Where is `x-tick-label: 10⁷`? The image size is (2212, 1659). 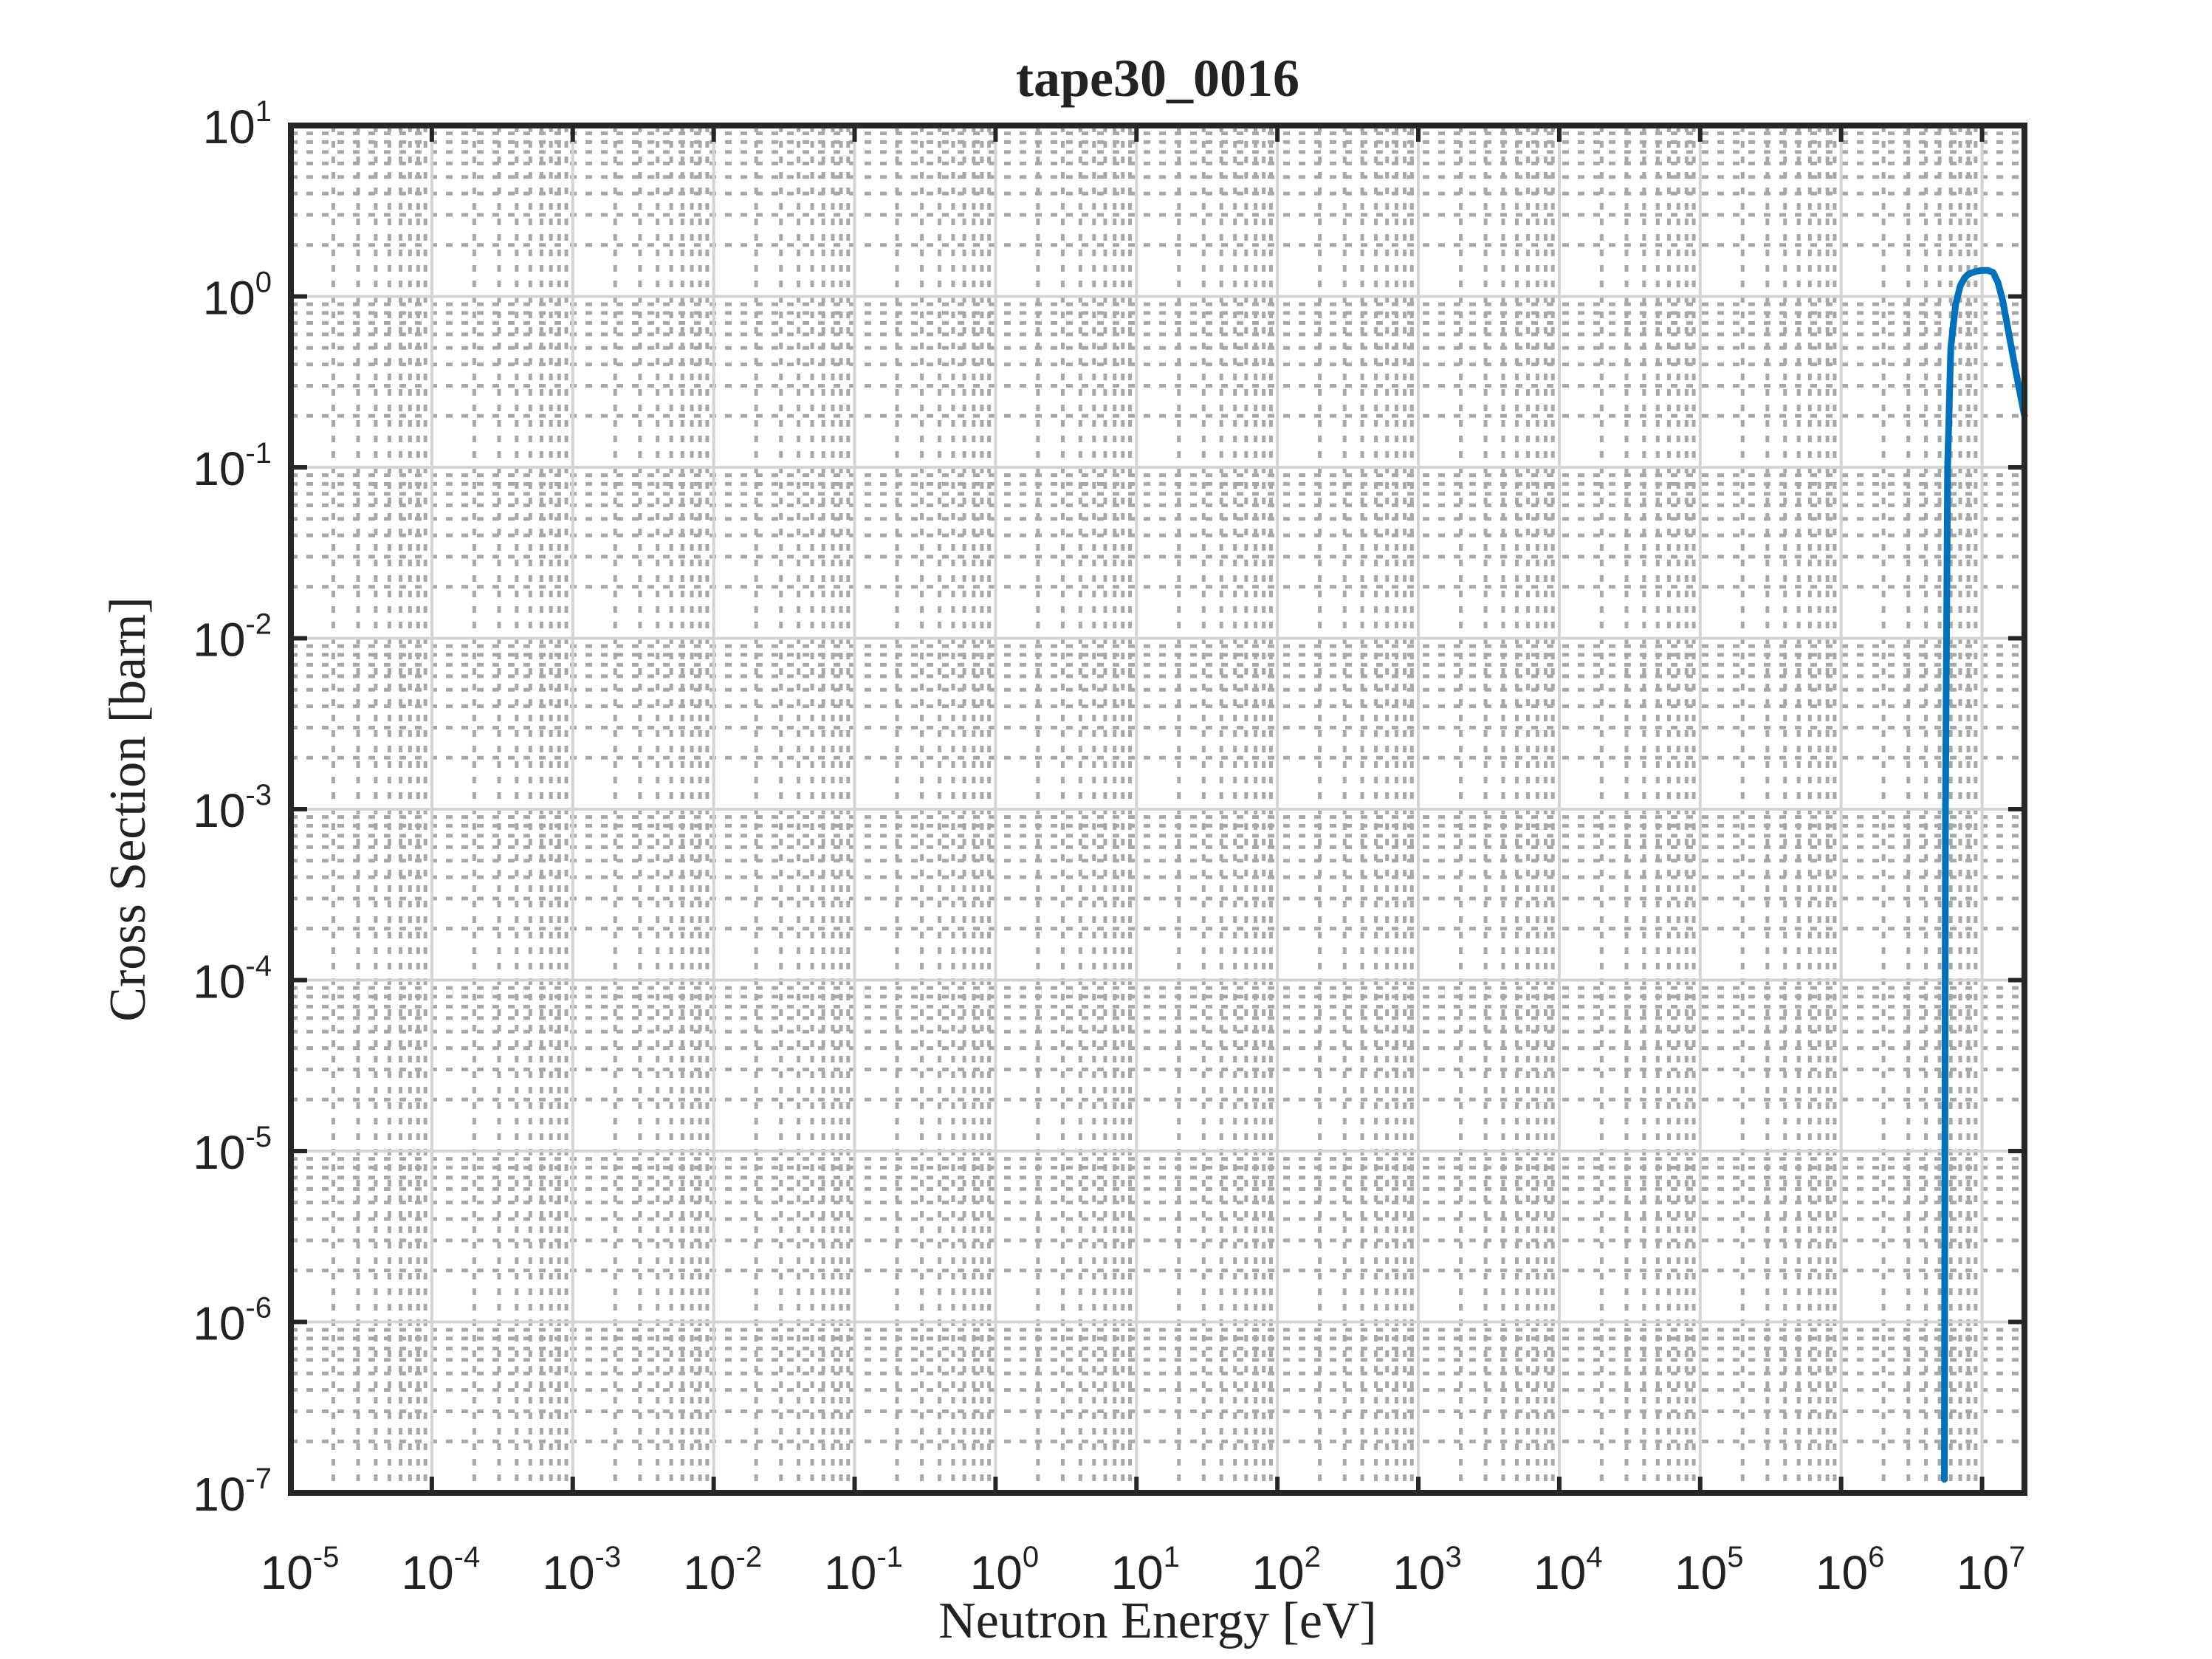
x-tick-label: 10⁷ is located at coordinates (1991, 1570).